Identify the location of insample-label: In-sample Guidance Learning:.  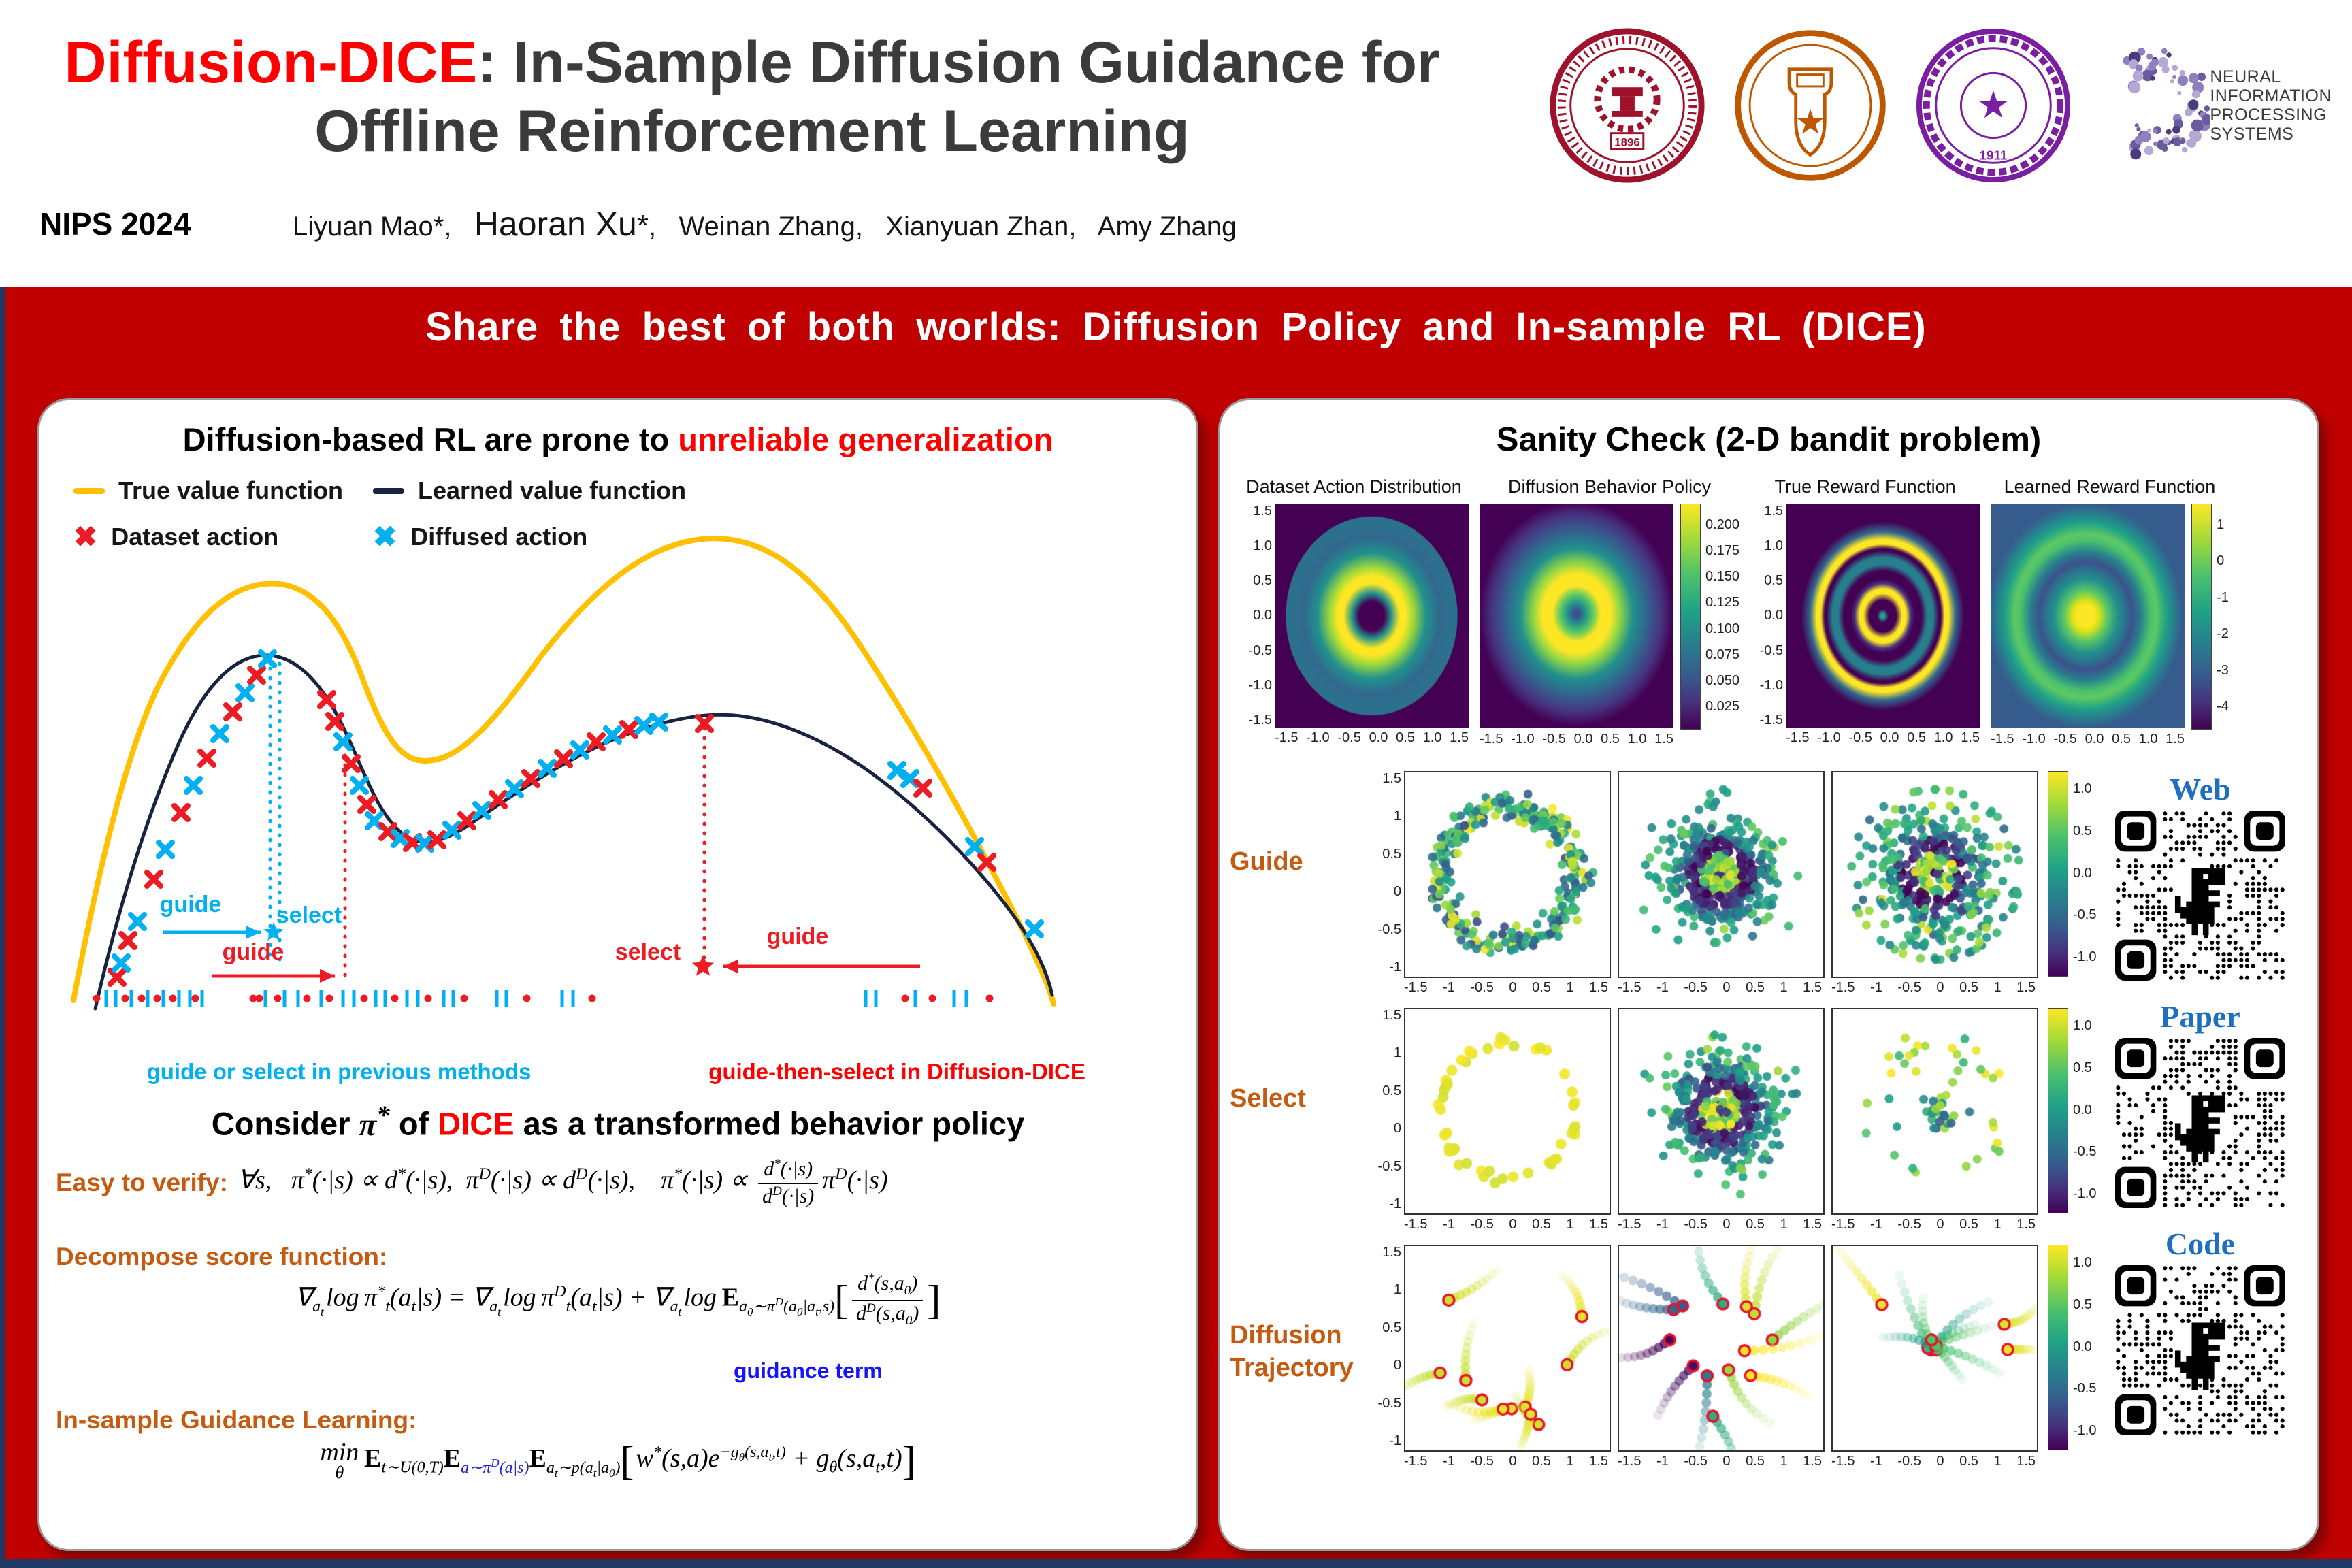
(236, 1420).